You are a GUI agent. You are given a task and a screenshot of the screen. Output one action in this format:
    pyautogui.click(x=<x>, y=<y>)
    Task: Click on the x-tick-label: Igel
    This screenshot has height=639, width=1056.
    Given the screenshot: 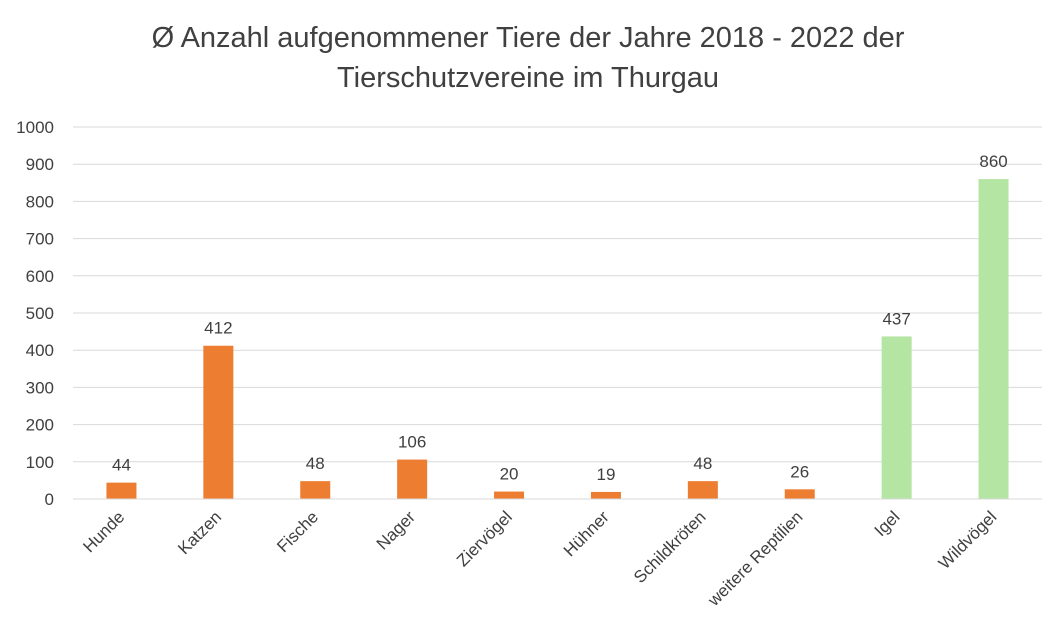 What is the action you would take?
    pyautogui.click(x=887, y=523)
    